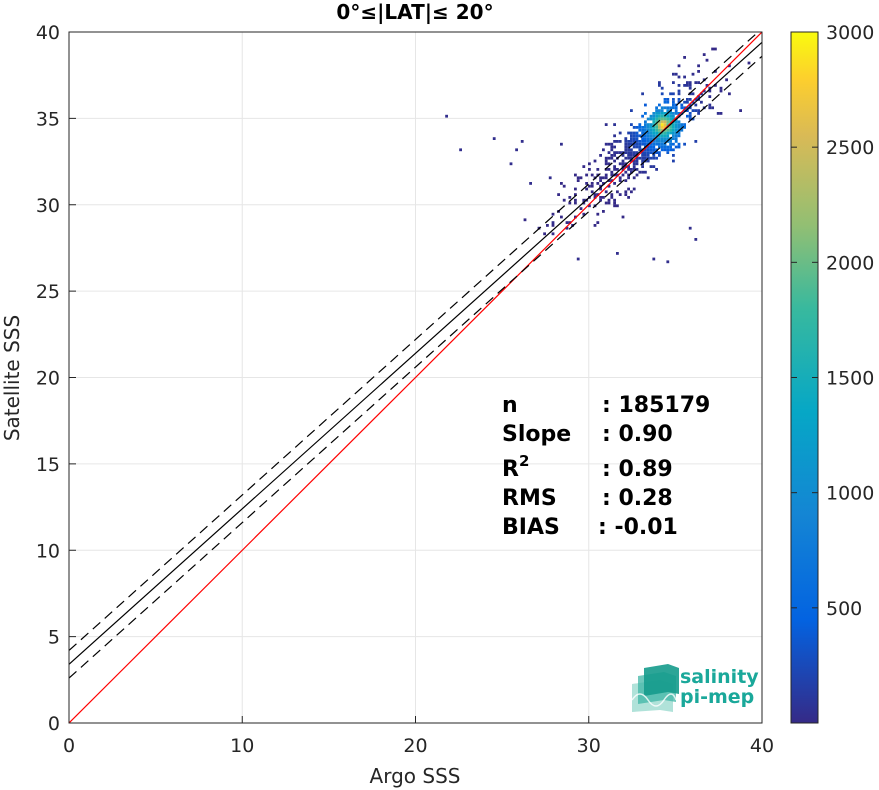 The height and width of the screenshot is (790, 879). What do you see at coordinates (695, 688) in the screenshot?
I see `salinity-pi-mep-logo: salinity pi-mep` at bounding box center [695, 688].